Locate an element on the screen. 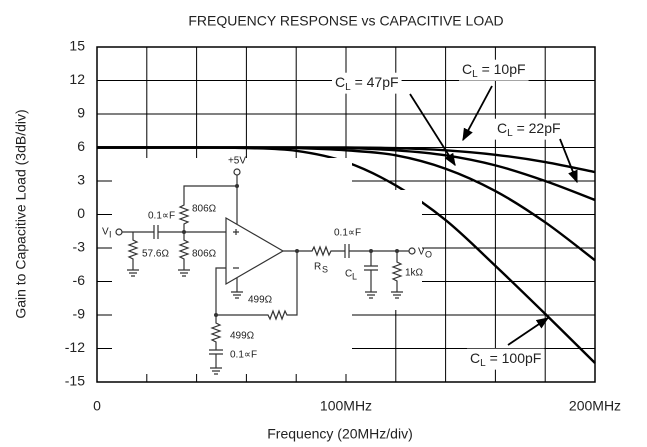 The height and width of the screenshot is (447, 647). schematic-label: 57.6Ω is located at coordinates (155, 254).